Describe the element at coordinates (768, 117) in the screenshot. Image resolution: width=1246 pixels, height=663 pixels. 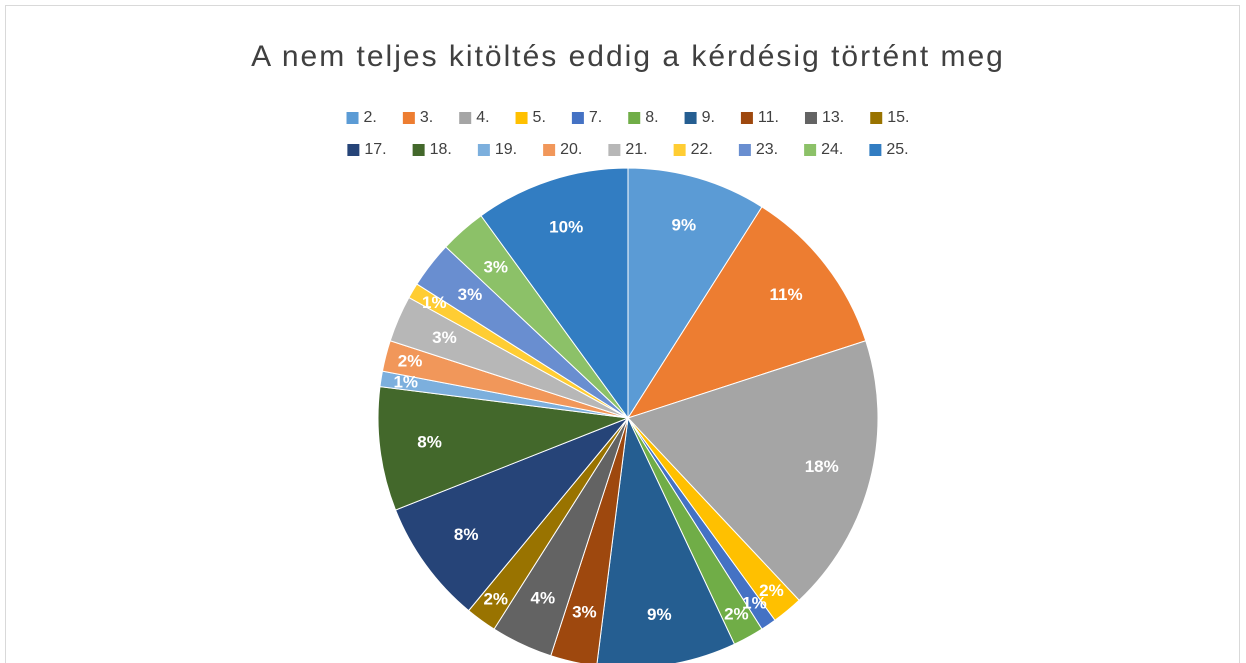
I see `legend-label: 11.` at that location.